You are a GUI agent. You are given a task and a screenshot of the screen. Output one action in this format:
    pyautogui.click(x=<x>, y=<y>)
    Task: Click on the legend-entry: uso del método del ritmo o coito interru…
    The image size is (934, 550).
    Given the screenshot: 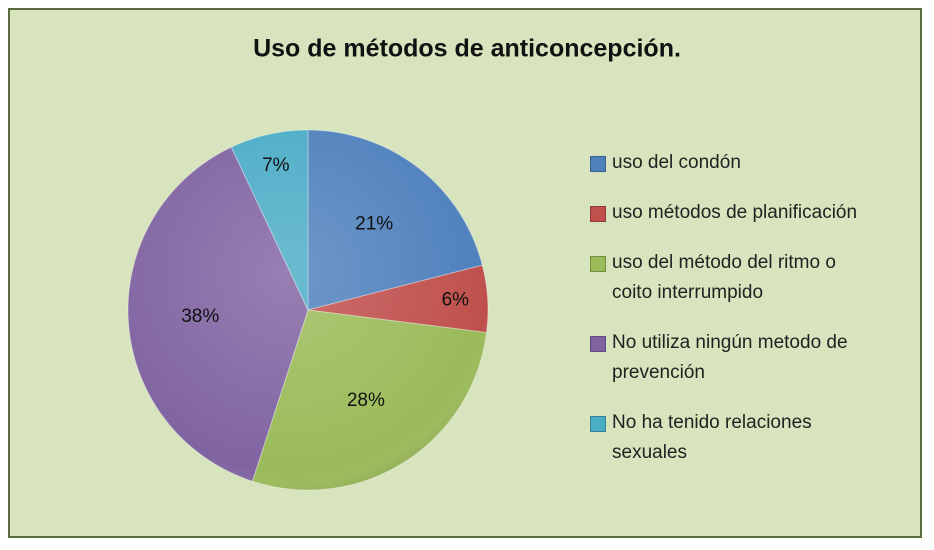 What is the action you would take?
    pyautogui.click(x=728, y=278)
    